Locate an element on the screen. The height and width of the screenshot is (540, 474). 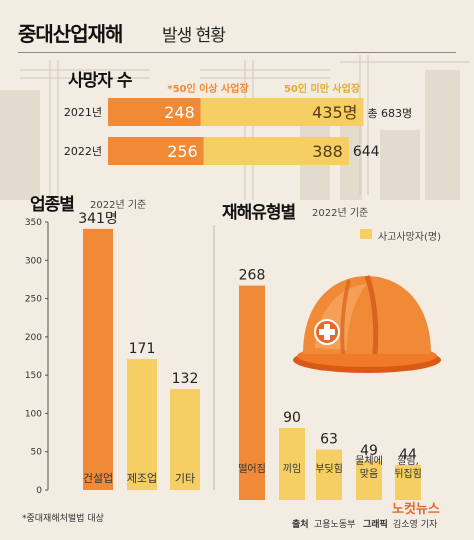
type-category-label: 부딪힘 is located at coordinates (329, 469).